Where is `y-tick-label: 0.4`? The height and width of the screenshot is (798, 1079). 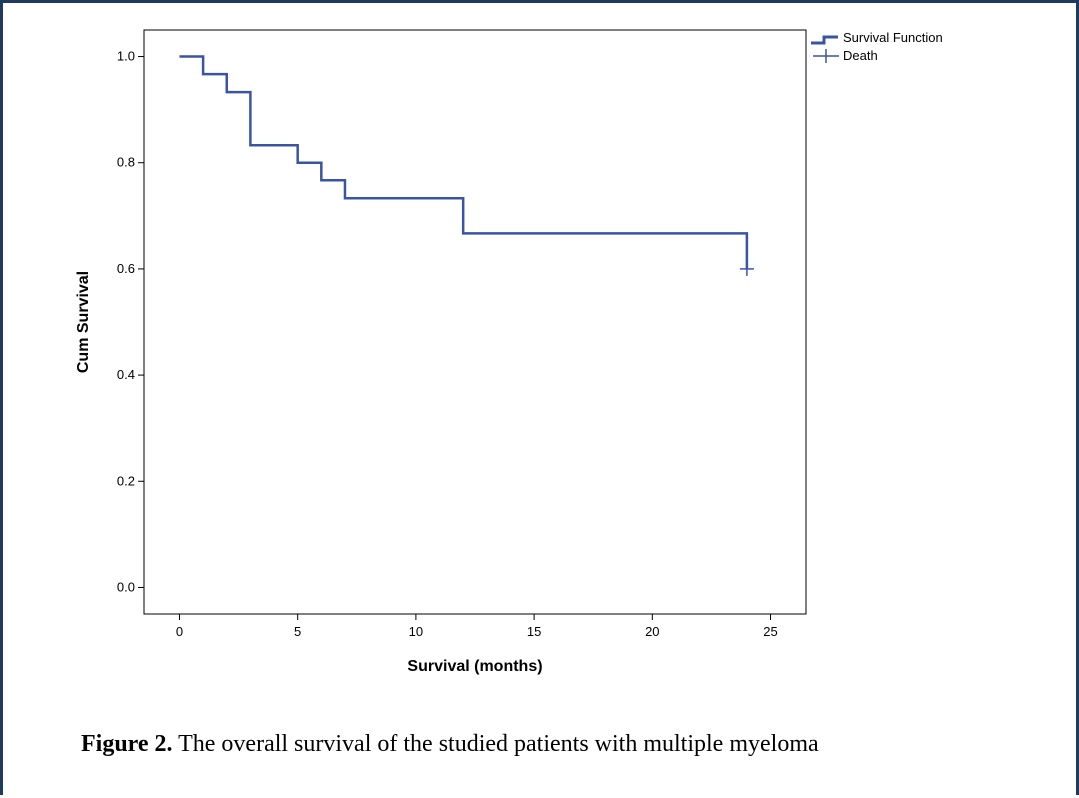 y-tick-label: 0.4 is located at coordinates (126, 374).